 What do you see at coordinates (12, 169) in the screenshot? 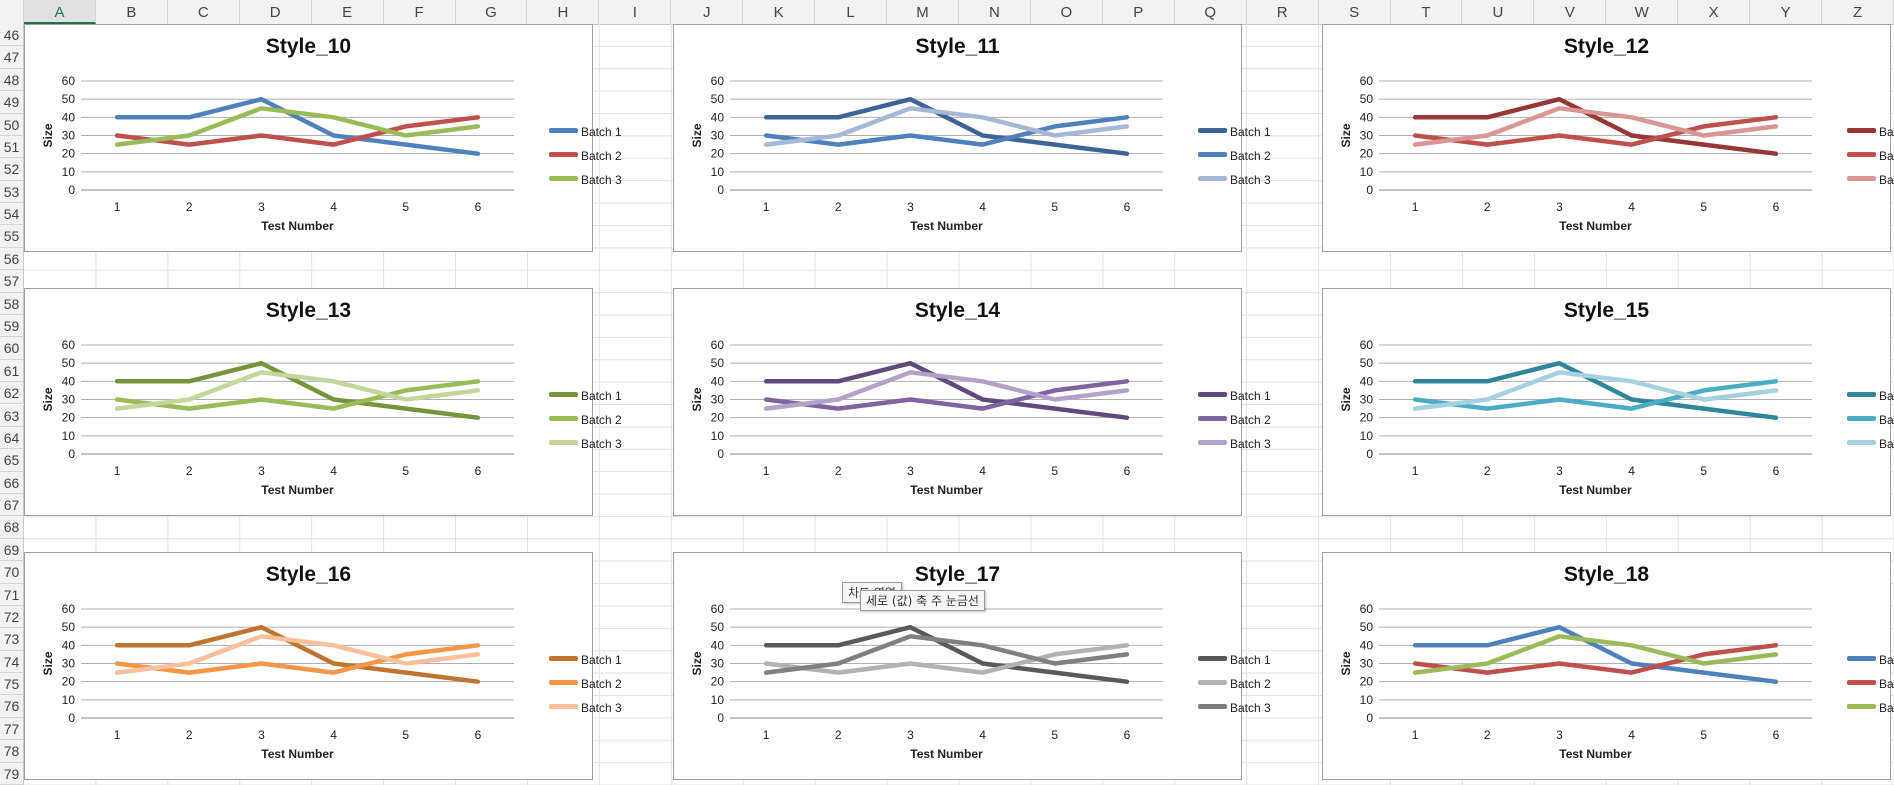
I see `row-header-52: 52` at bounding box center [12, 169].